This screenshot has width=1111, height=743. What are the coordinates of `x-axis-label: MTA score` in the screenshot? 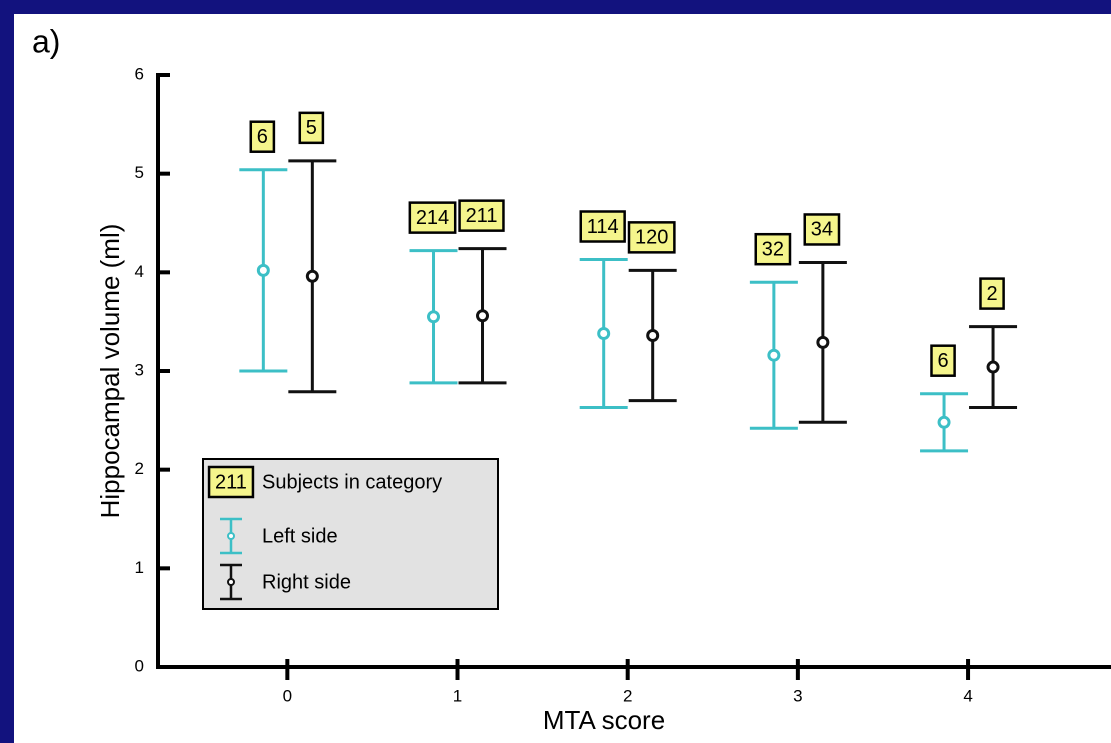 It's located at (604, 720).